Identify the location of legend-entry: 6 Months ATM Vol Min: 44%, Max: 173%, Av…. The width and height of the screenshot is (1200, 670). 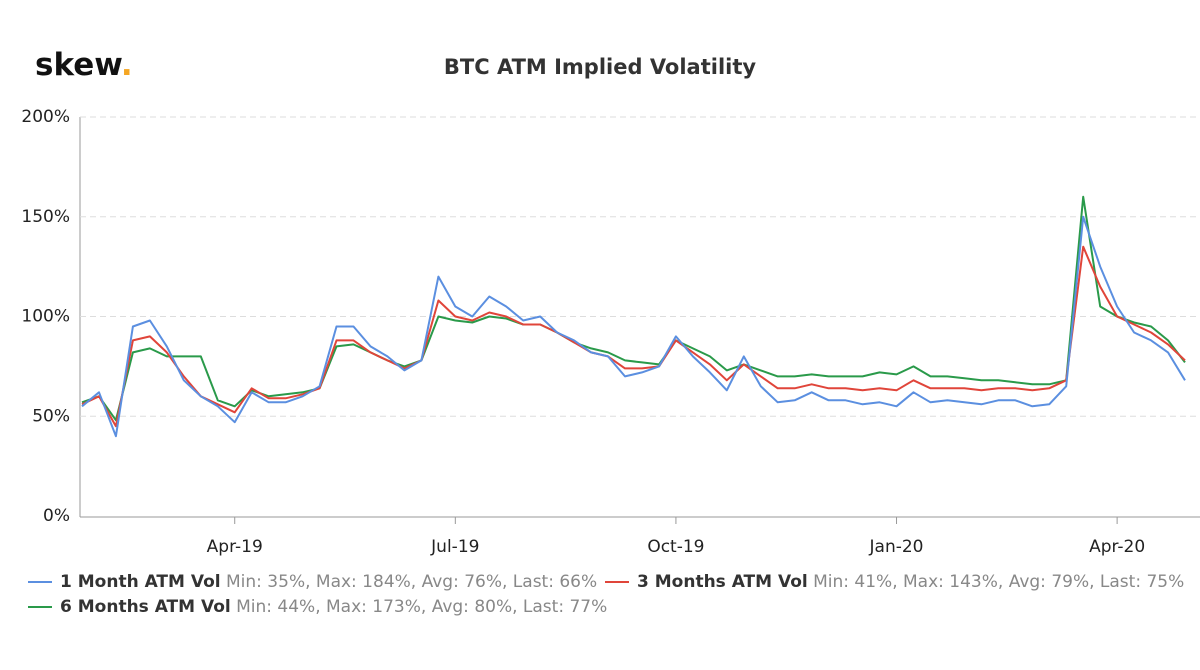
(333, 607).